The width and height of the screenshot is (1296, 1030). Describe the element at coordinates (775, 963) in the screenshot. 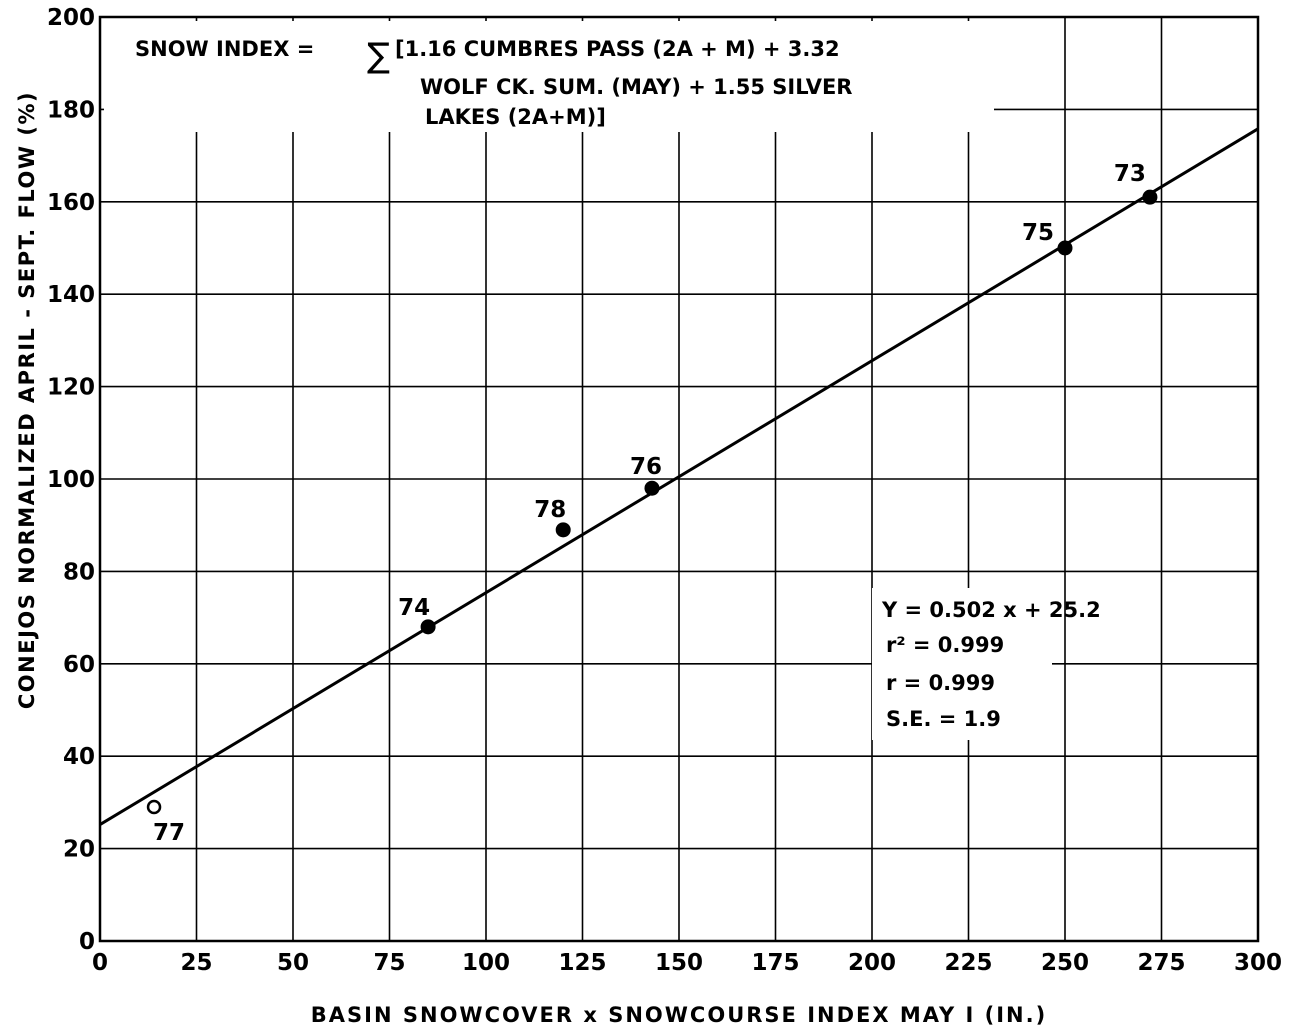

I see `x-tick-label: 175` at that location.